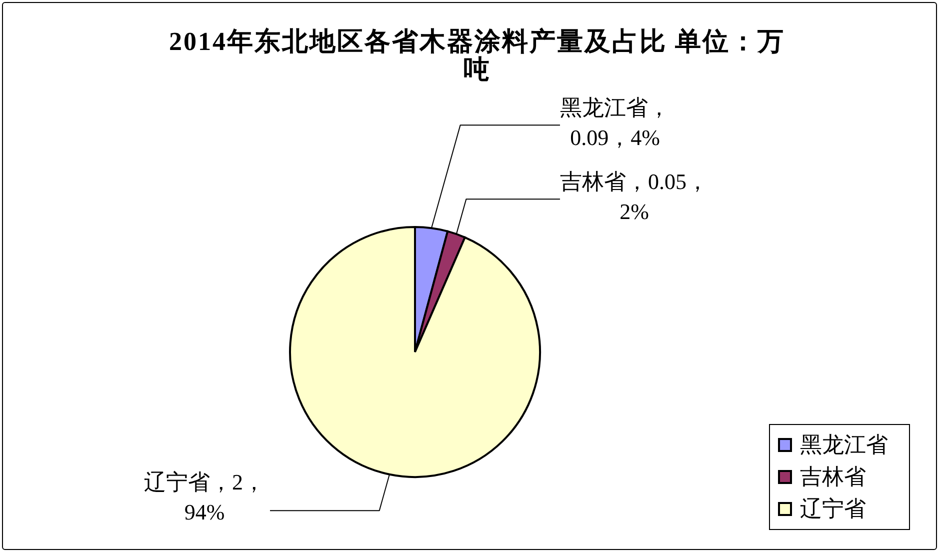  Describe the element at coordinates (477, 55) in the screenshot. I see `chart-title: 2014年东北地区各省木器涂料产量及占比 单位：万吨` at that location.